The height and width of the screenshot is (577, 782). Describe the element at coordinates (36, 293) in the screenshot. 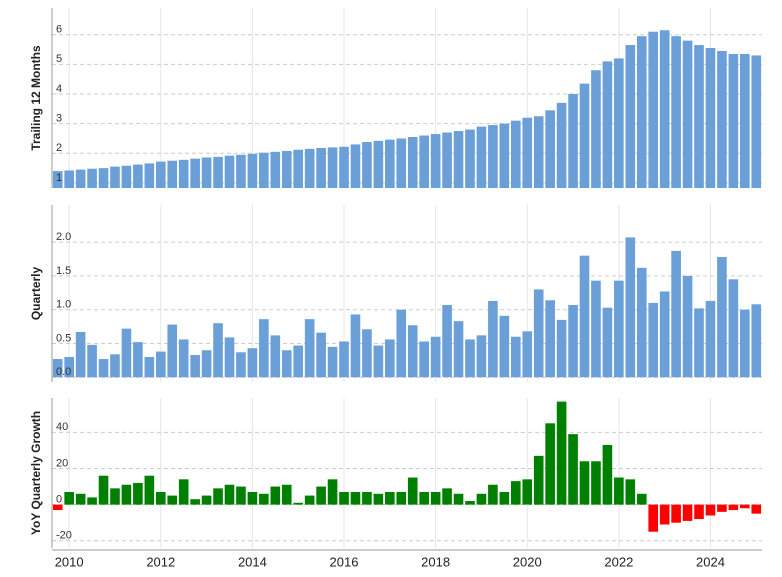

I see `y-axis-label: Quarterly` at that location.